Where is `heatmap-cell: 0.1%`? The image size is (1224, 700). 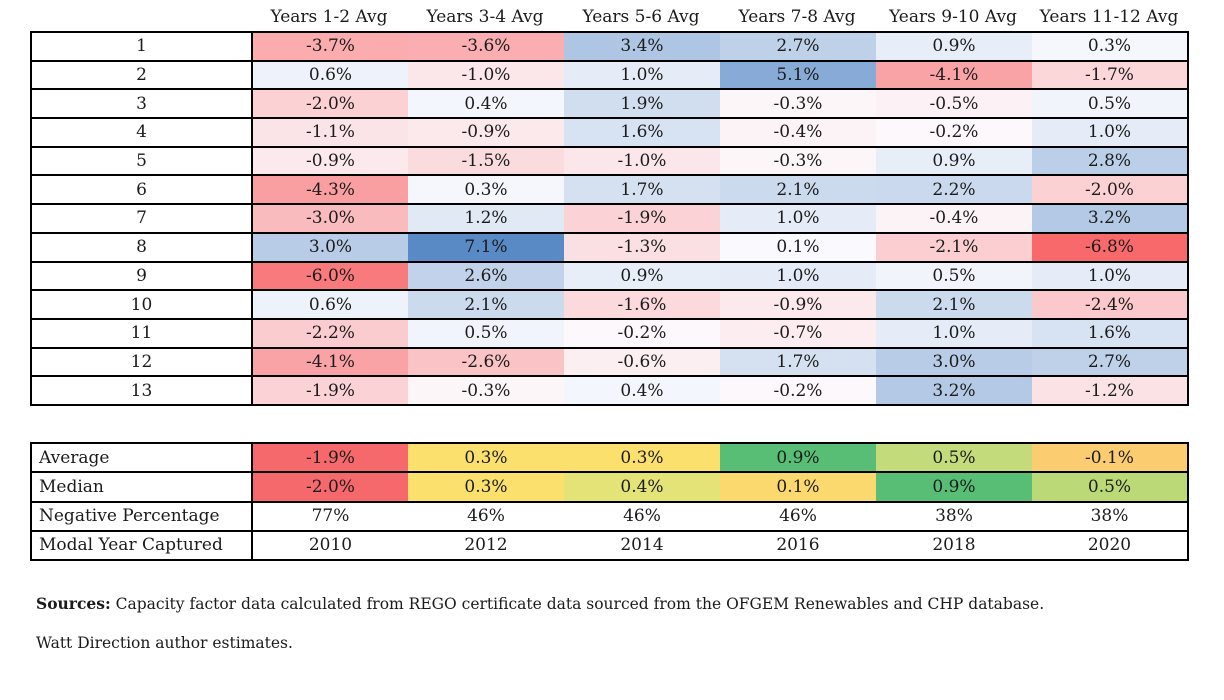
heatmap-cell: 0.1% is located at coordinates (798, 246).